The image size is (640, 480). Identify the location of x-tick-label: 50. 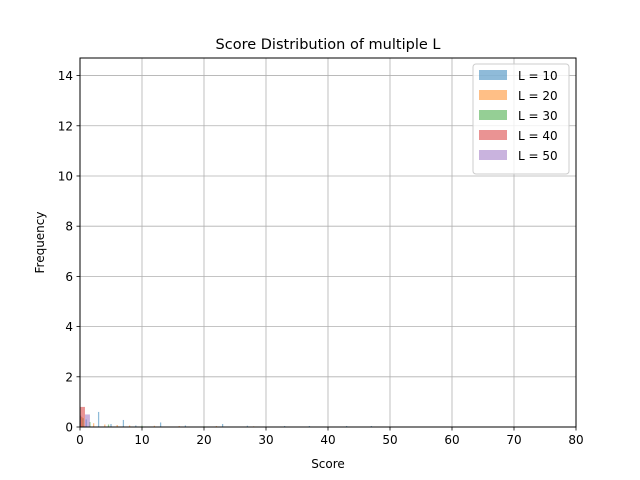
(389, 440).